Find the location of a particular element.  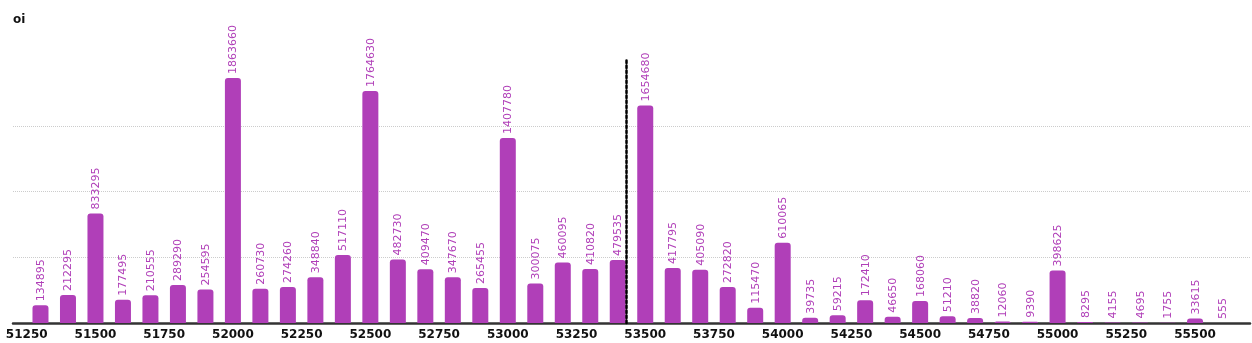

x-tick-label: 52000 is located at coordinates (233, 334).